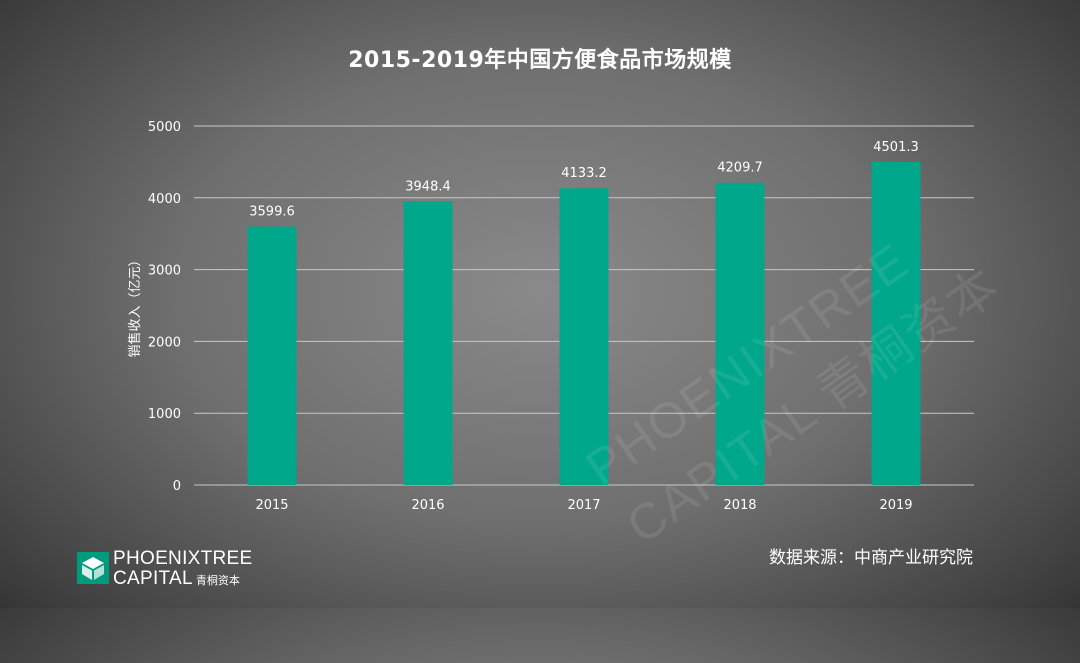  I want to click on y-tick-label: 5000, so click(164, 127).